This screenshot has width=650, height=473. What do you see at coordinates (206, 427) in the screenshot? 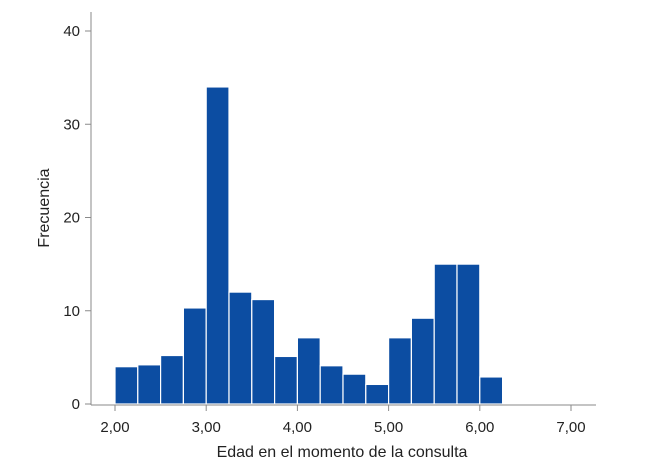
I see `x-tick-label: 3,00` at bounding box center [206, 427].